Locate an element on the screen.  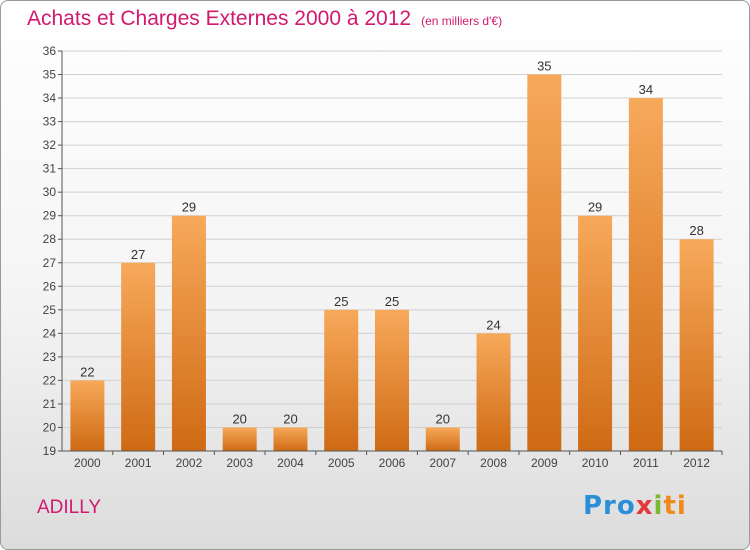
bar-2006 is located at coordinates (392, 380).